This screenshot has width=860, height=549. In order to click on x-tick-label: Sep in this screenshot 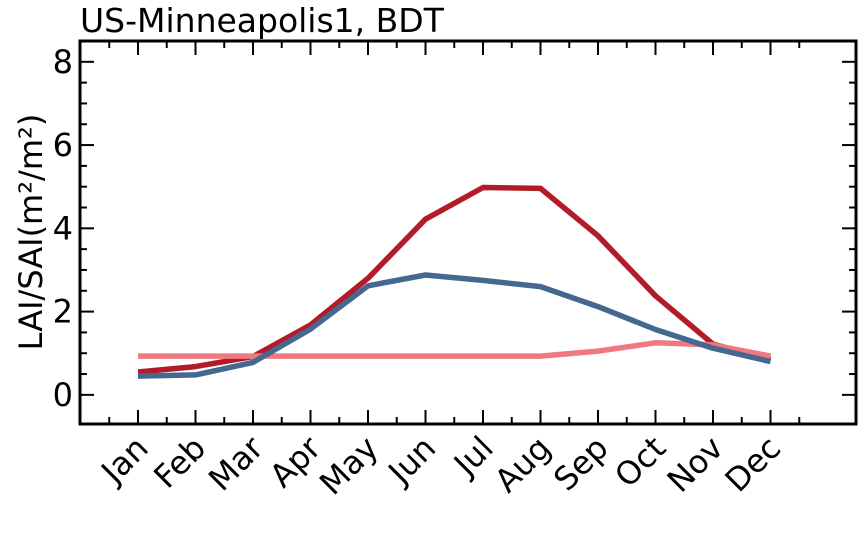, I will do `click(581, 464)`.